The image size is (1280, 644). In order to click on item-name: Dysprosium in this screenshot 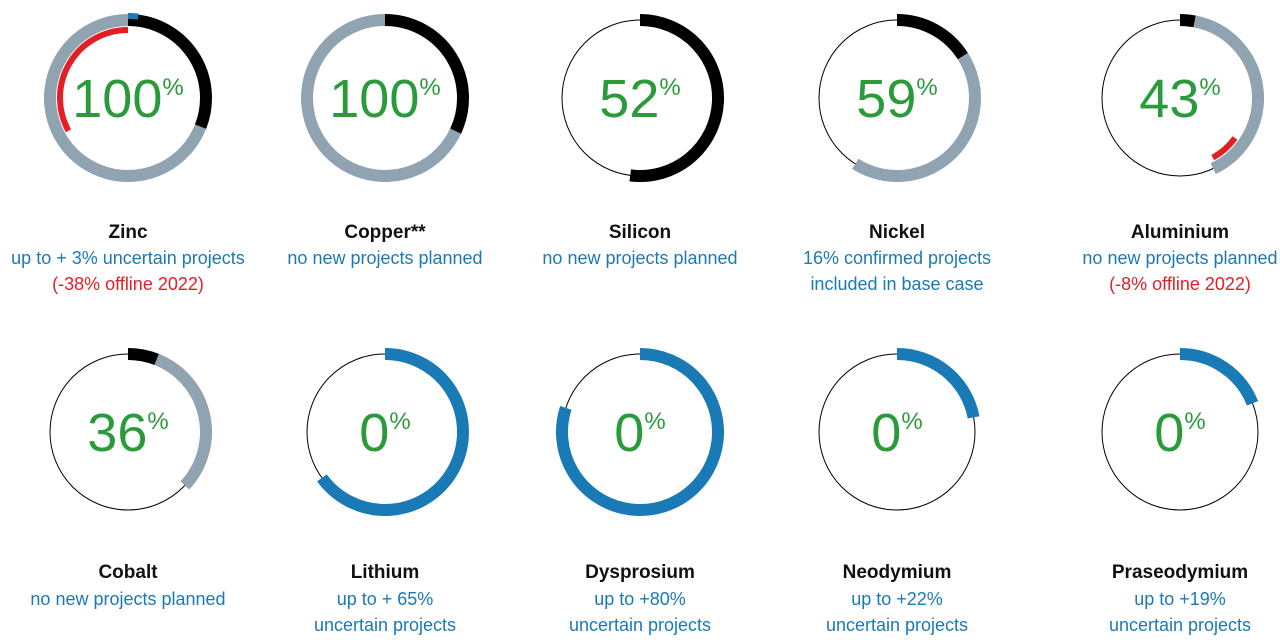, I will do `click(640, 572)`.